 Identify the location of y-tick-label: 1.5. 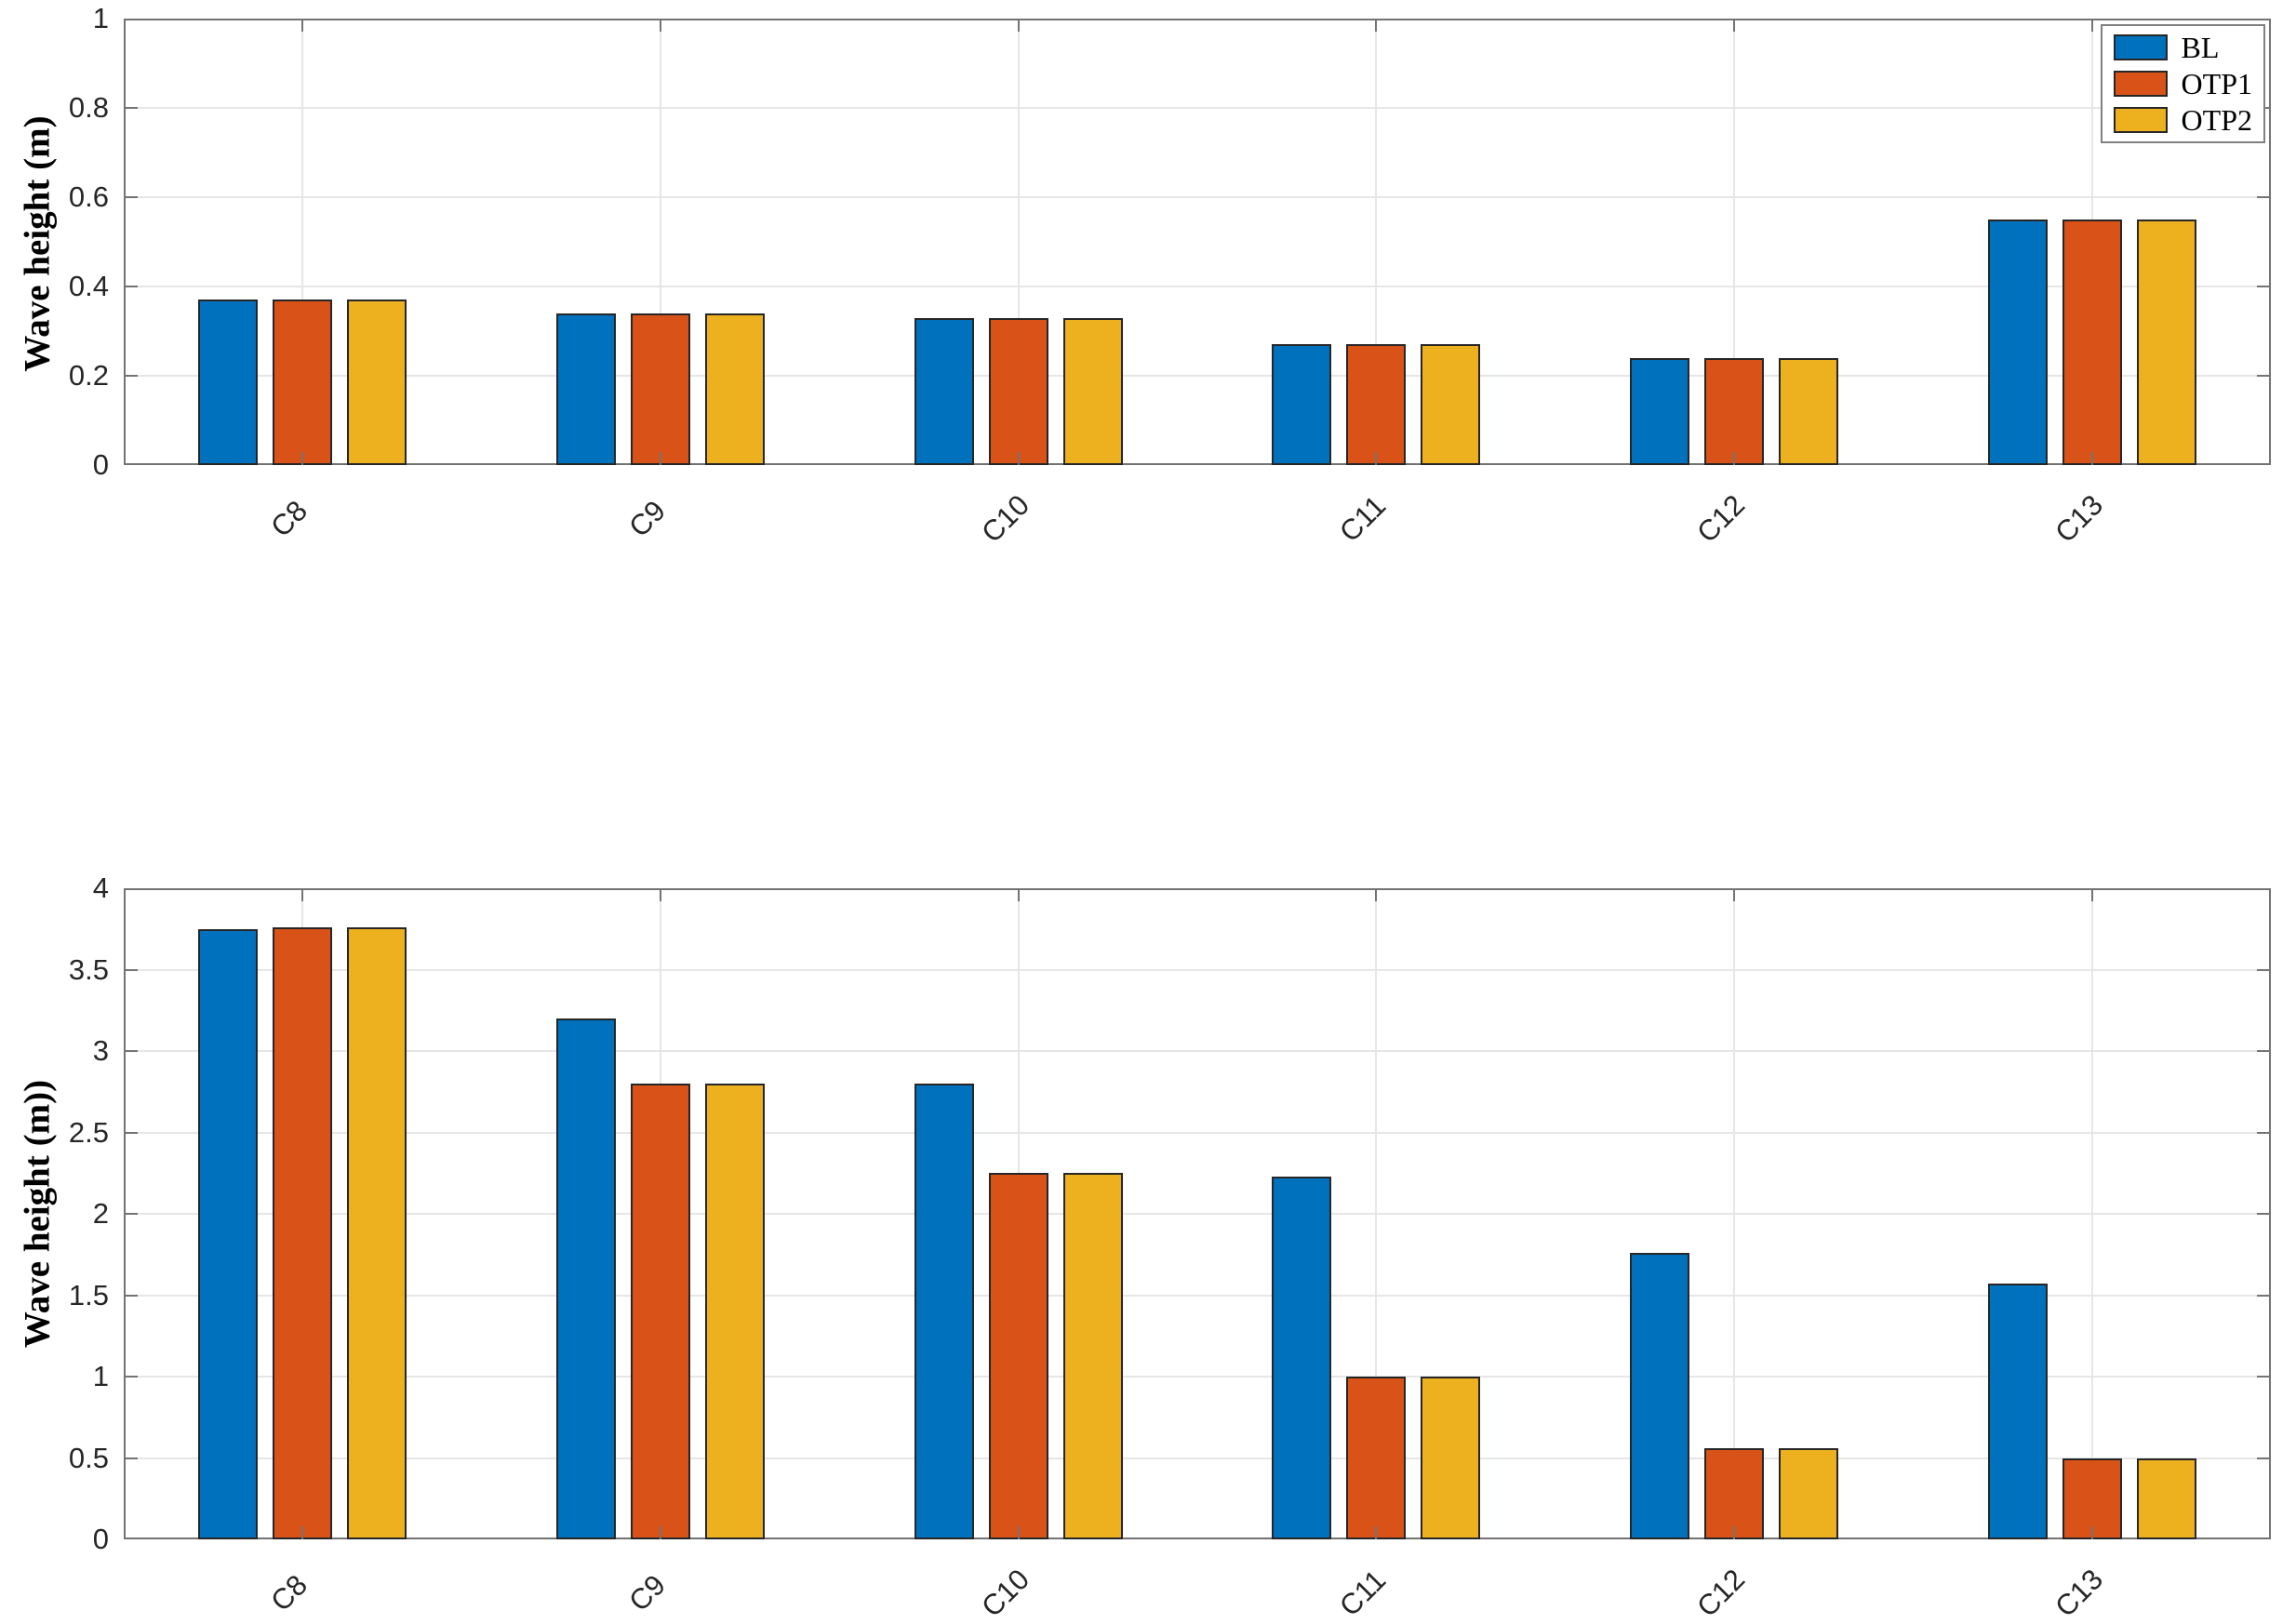
(88, 1294).